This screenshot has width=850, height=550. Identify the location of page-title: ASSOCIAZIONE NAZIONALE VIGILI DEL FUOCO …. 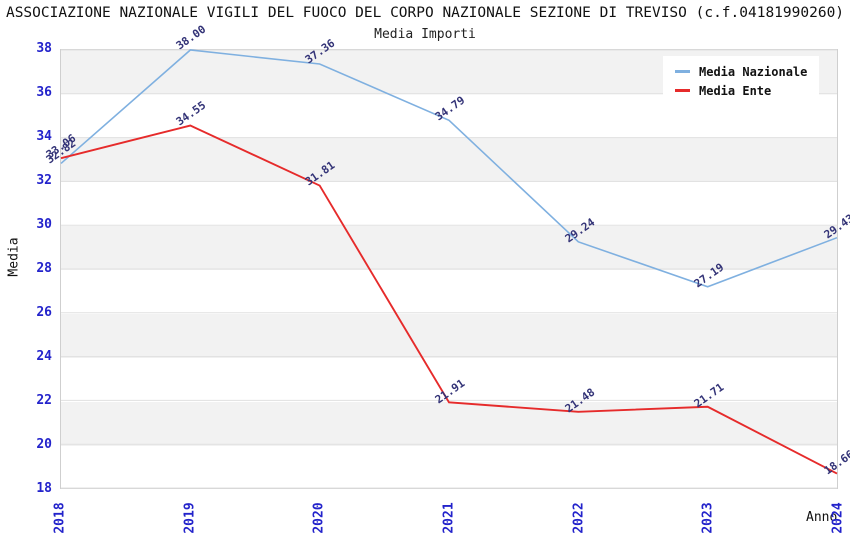
(425, 13).